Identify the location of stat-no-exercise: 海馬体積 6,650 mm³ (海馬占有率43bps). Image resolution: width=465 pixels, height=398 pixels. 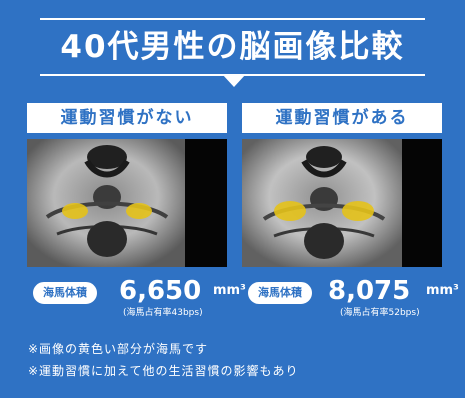
(139, 297).